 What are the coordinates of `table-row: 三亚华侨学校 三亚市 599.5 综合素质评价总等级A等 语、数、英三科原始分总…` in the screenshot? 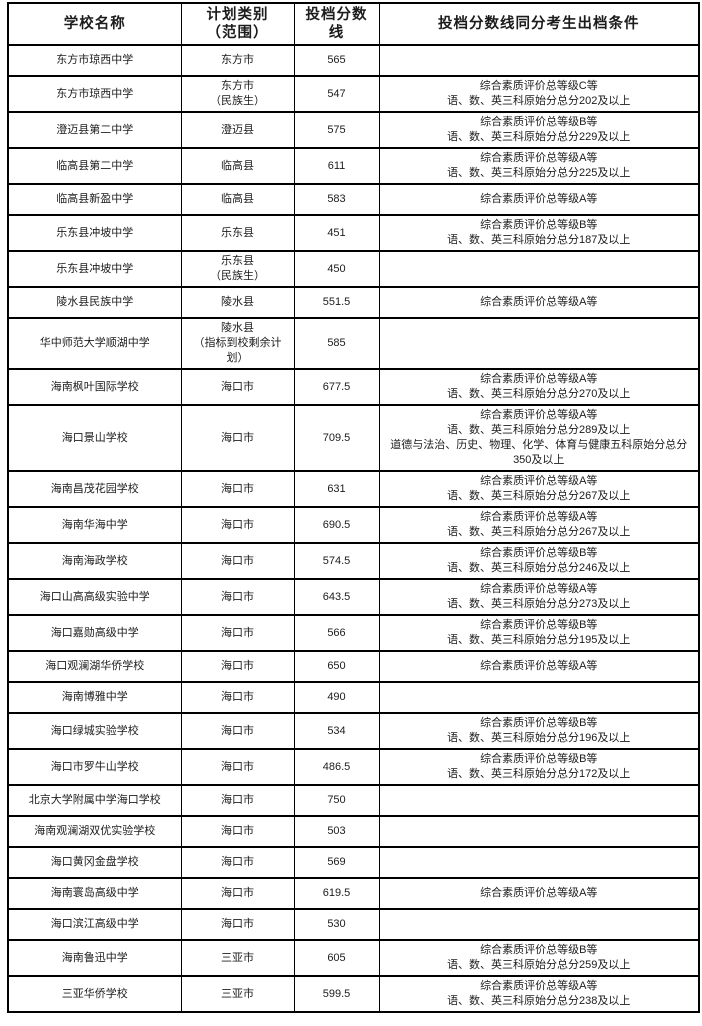 It's located at (353, 994).